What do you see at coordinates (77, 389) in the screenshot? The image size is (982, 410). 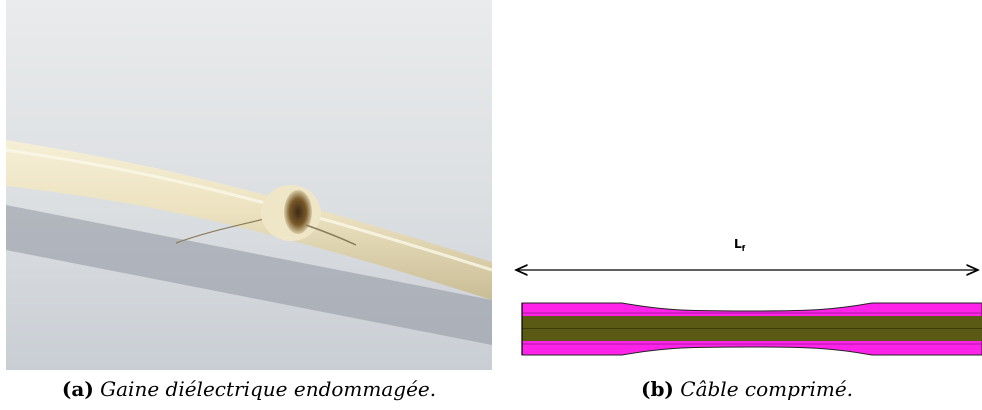 I see `caption-a-tag: (a)` at bounding box center [77, 389].